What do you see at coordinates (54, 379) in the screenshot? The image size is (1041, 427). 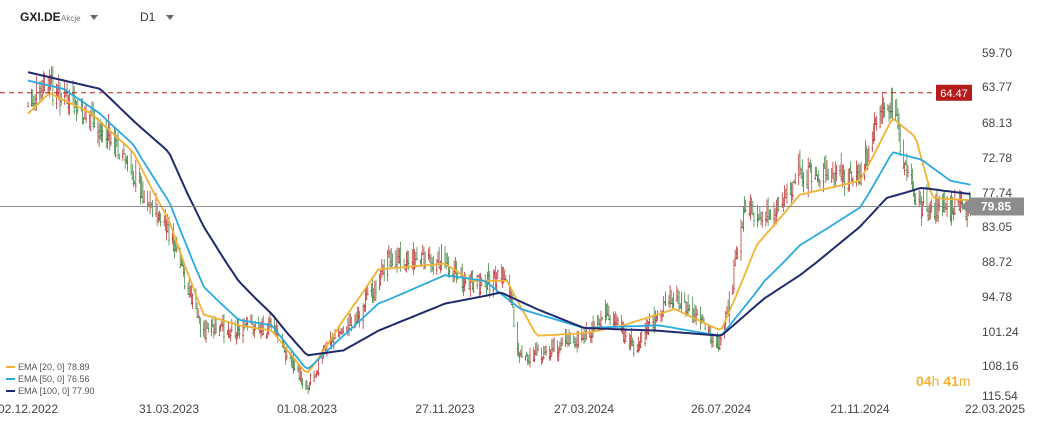 I see `legend-ema50: EMA [50, 0] 76.56` at bounding box center [54, 379].